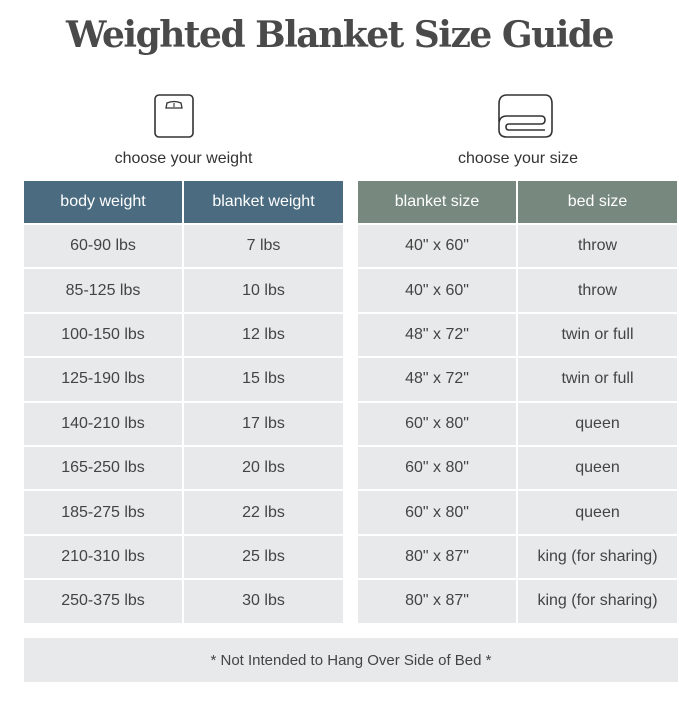 The width and height of the screenshot is (679, 702). Describe the element at coordinates (103, 557) in the screenshot. I see `table-cell: 210-310 lbs` at that location.